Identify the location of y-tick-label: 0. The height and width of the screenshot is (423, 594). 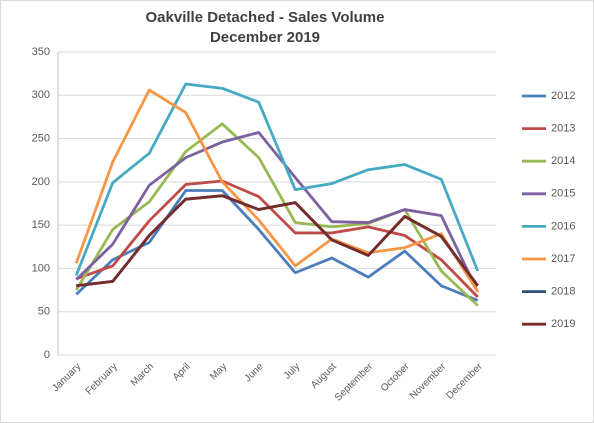
(47, 355).